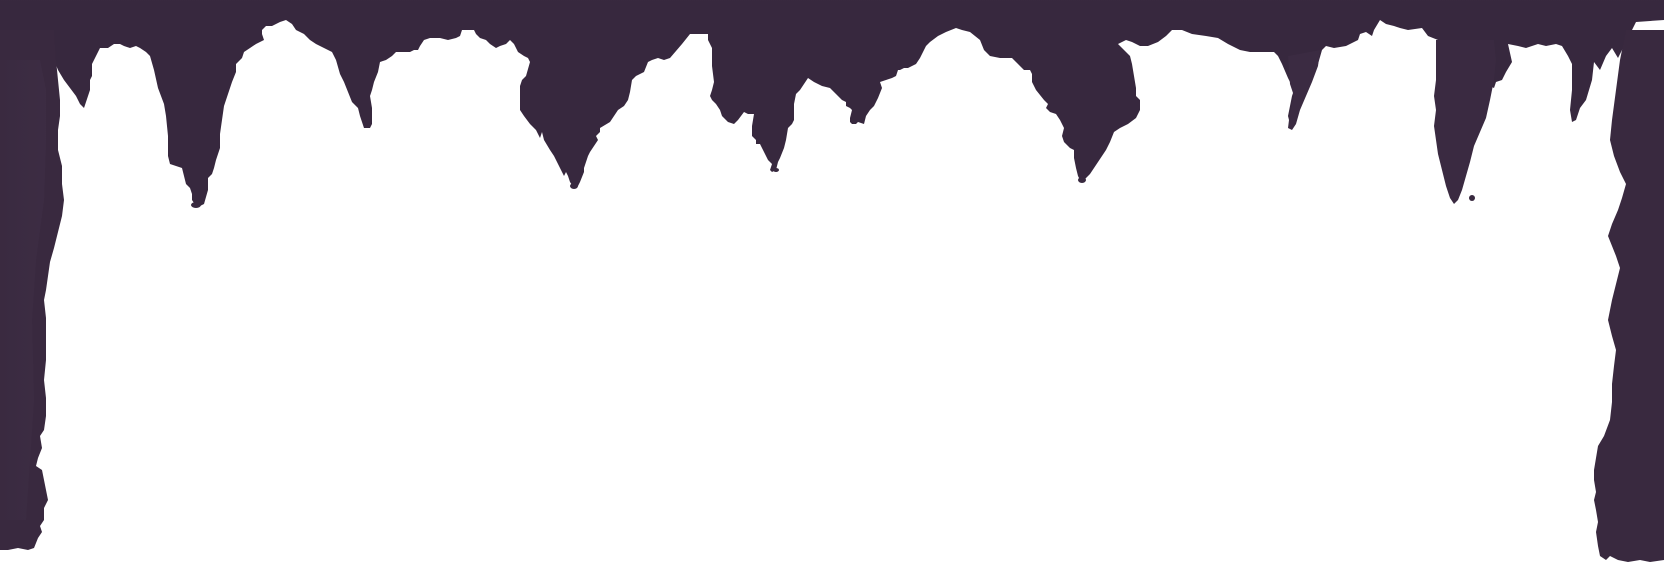 Image resolution: width=1664 pixels, height=568 pixels. Describe the element at coordinates (1629, 296) in the screenshot. I see `right-cave-wall` at that location.